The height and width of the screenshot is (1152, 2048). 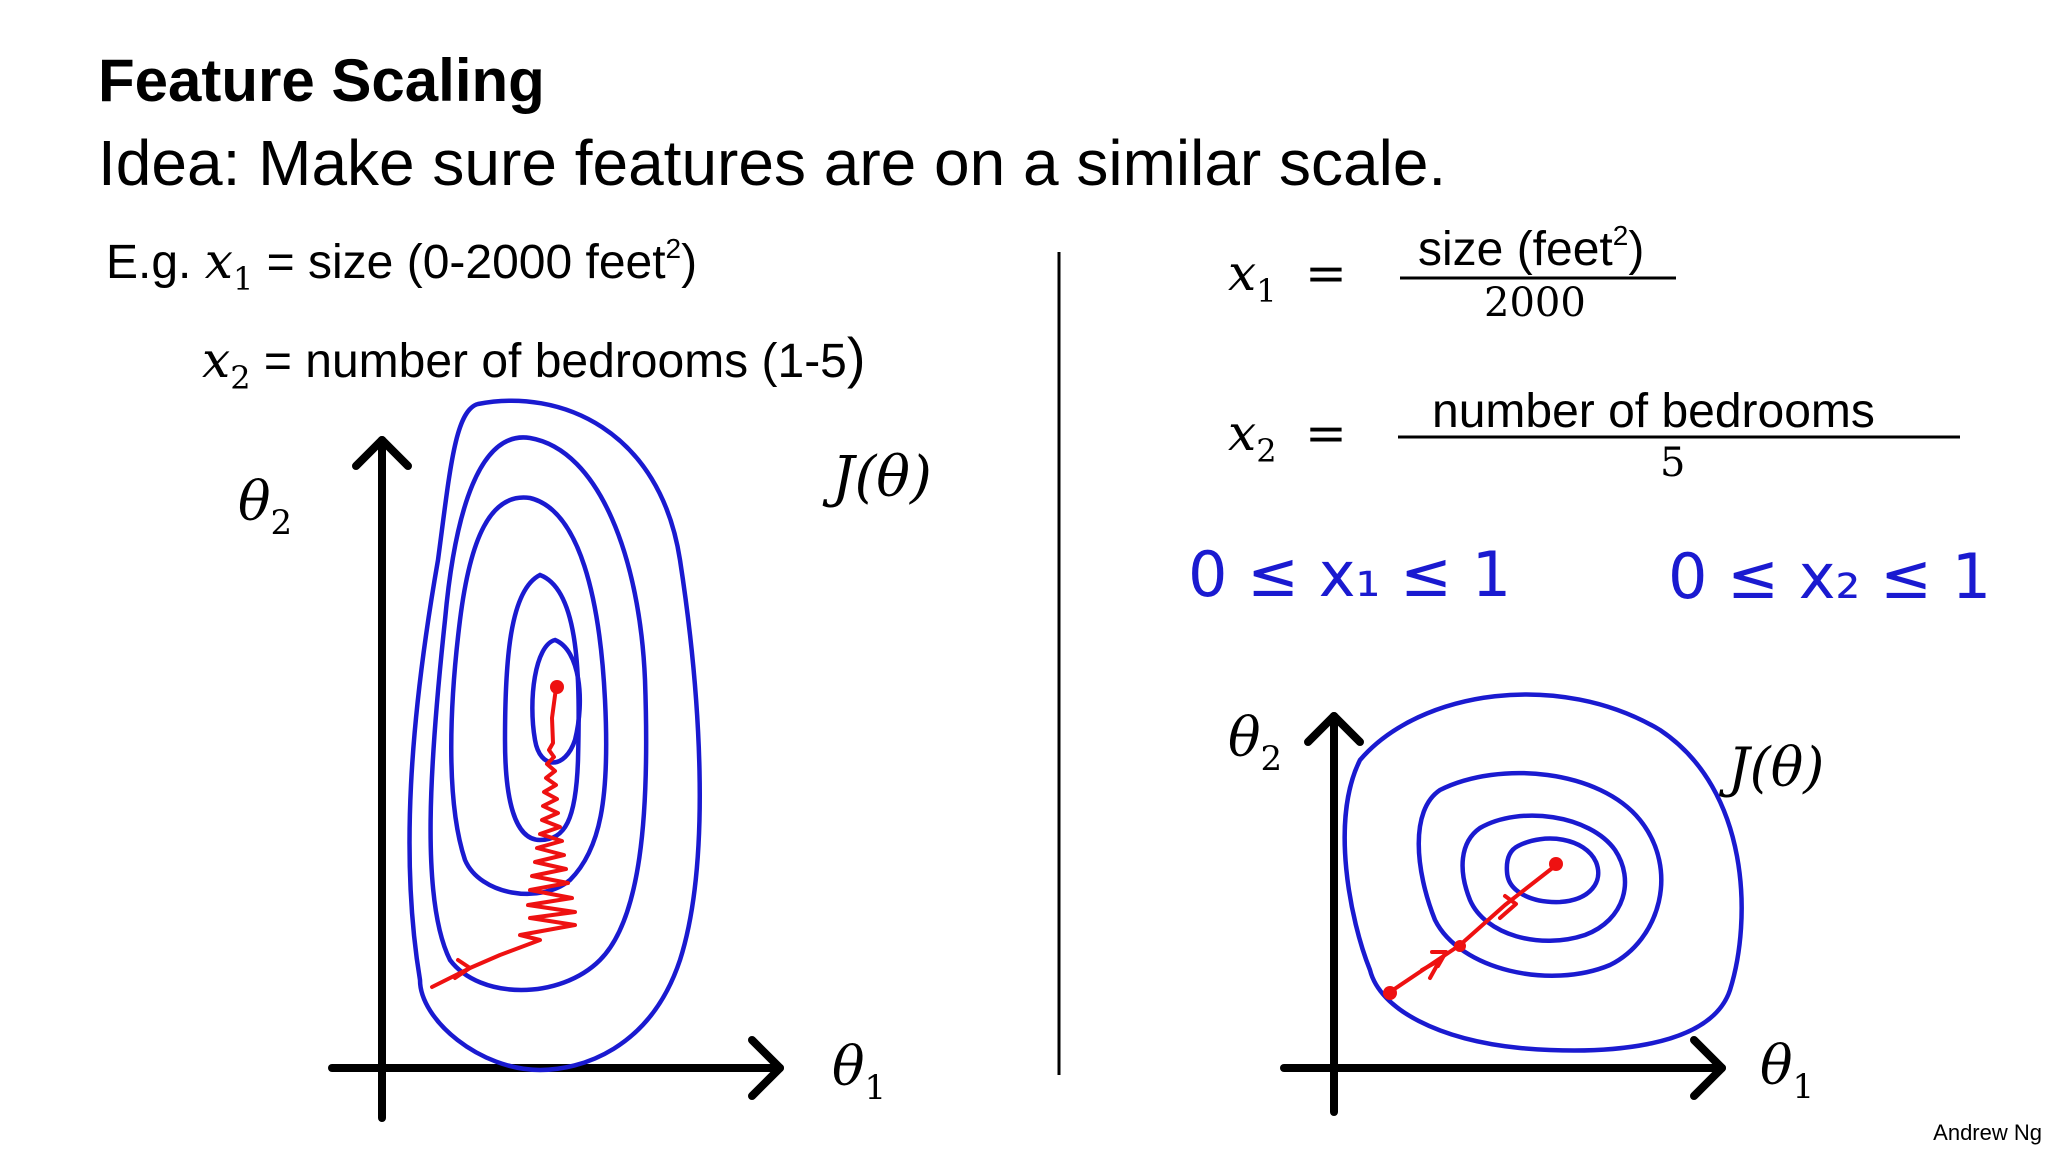 What do you see at coordinates (1287, 437) in the screenshot?
I see `x2-scaled-formula: x2 =` at bounding box center [1287, 437].